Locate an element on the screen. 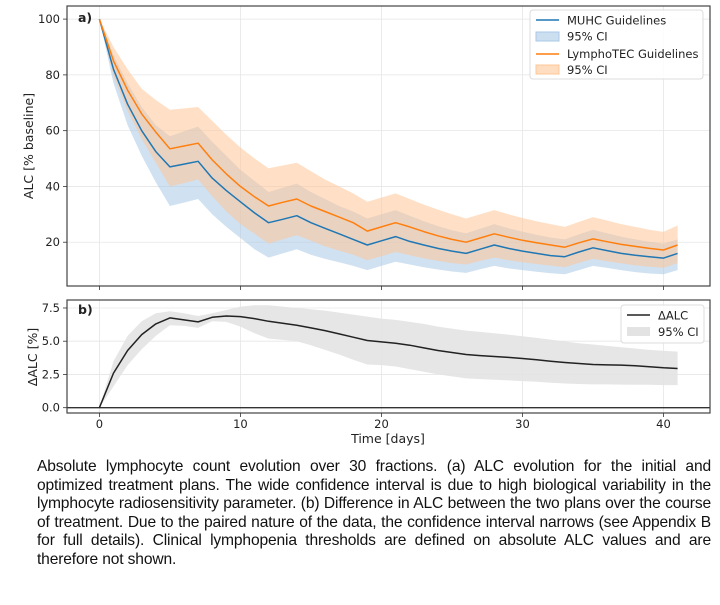 This screenshot has width=720, height=605. legend-delta-alc-label: ΔALC is located at coordinates (673, 316).